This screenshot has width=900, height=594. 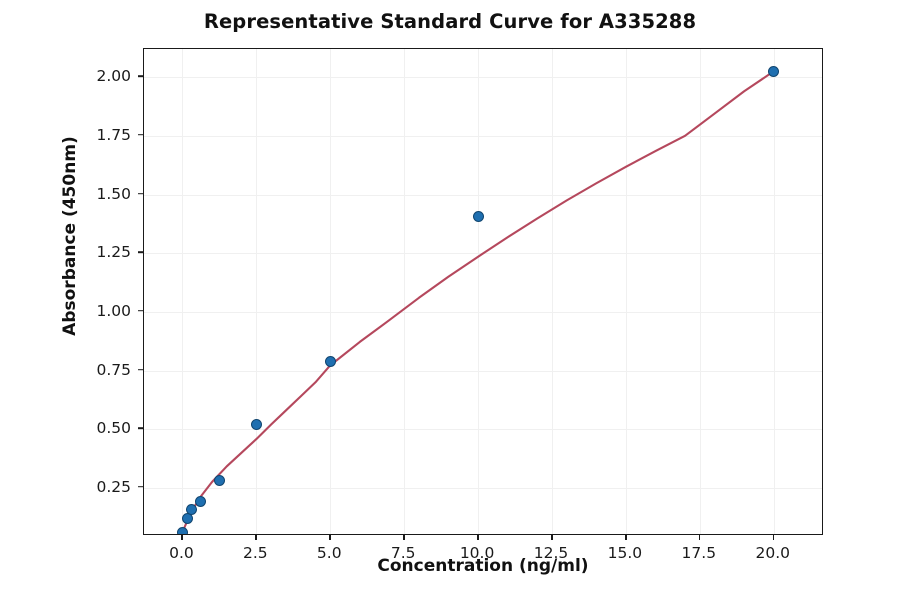 I want to click on x-tick-label: 5.0, so click(x=329, y=553).